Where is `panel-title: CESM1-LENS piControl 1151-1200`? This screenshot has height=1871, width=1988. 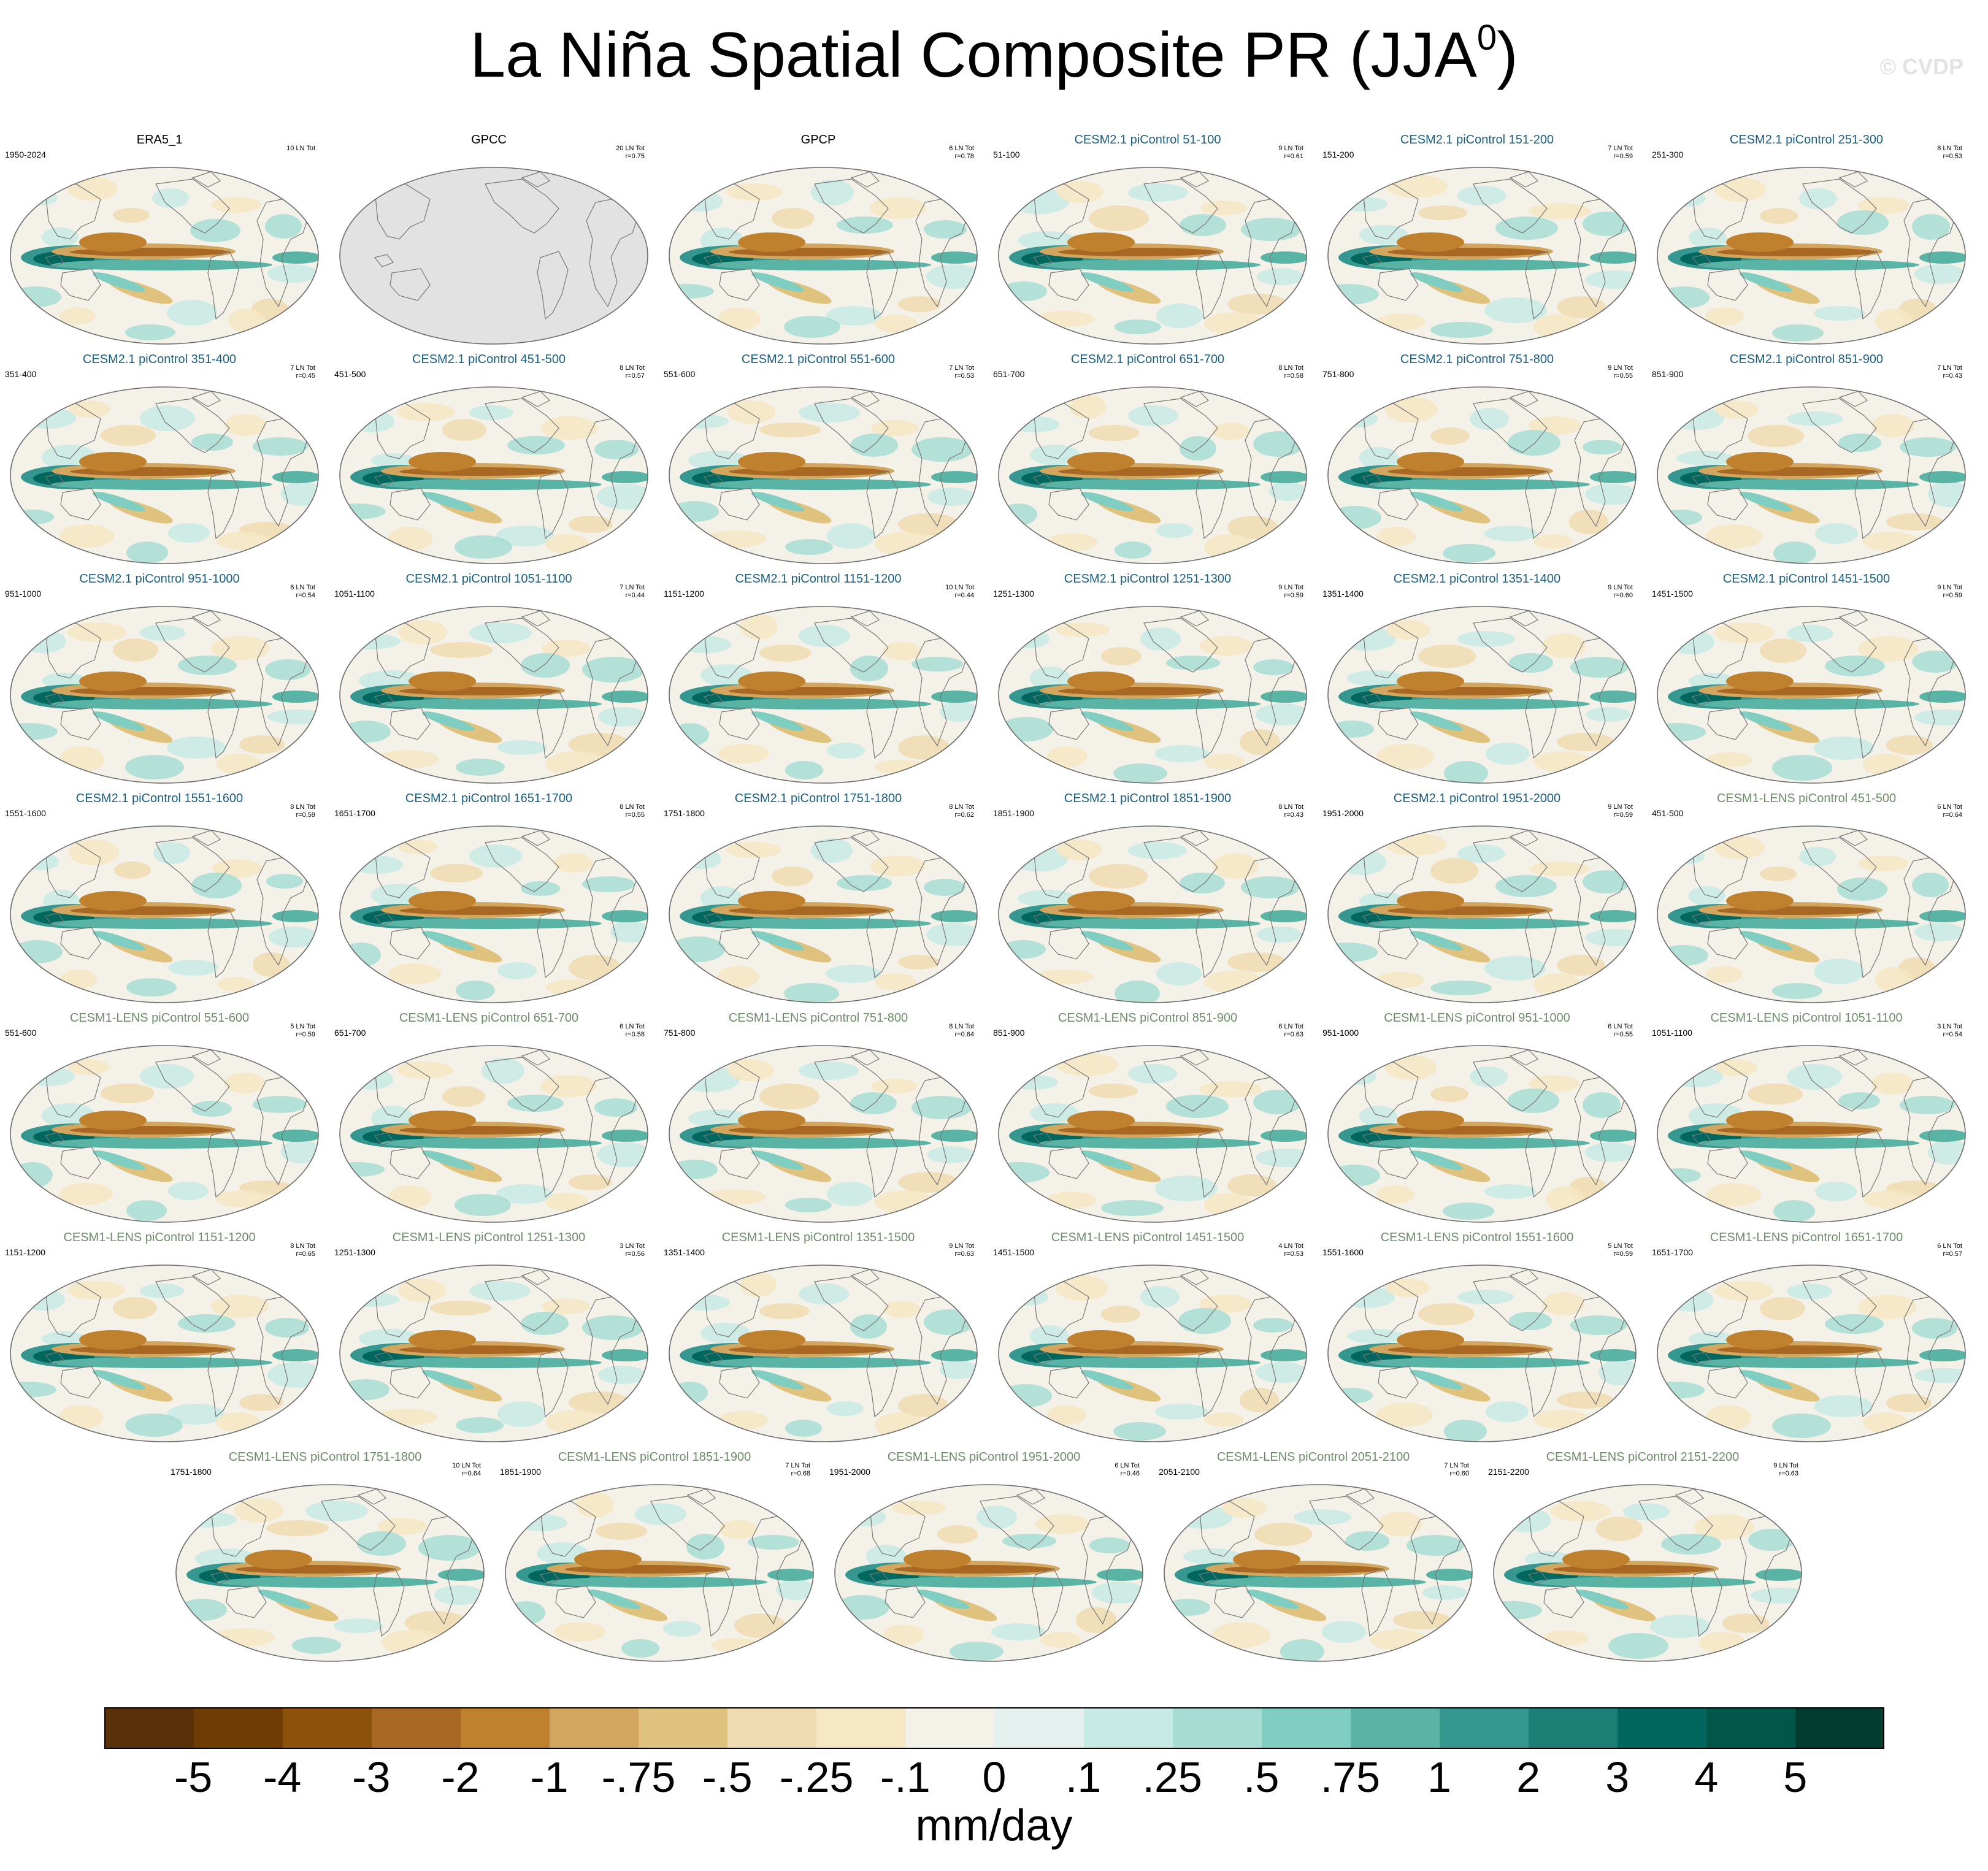 panel-title: CESM1-LENS piControl 1151-1200 is located at coordinates (159, 1237).